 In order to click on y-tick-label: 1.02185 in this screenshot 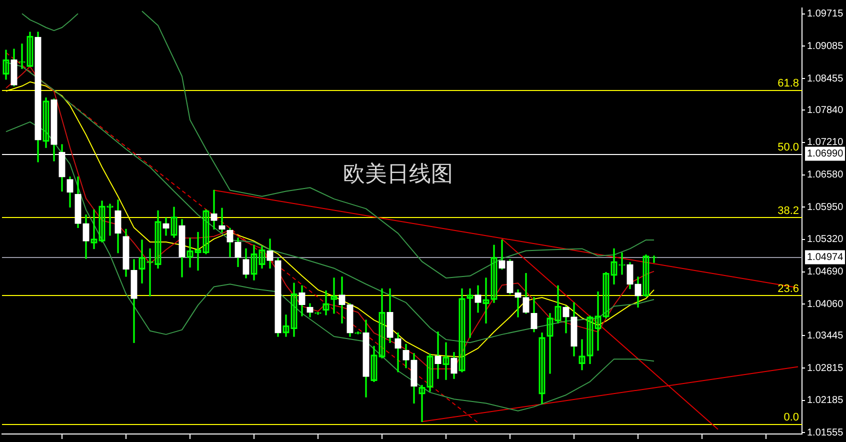, I will do `click(825, 400)`.